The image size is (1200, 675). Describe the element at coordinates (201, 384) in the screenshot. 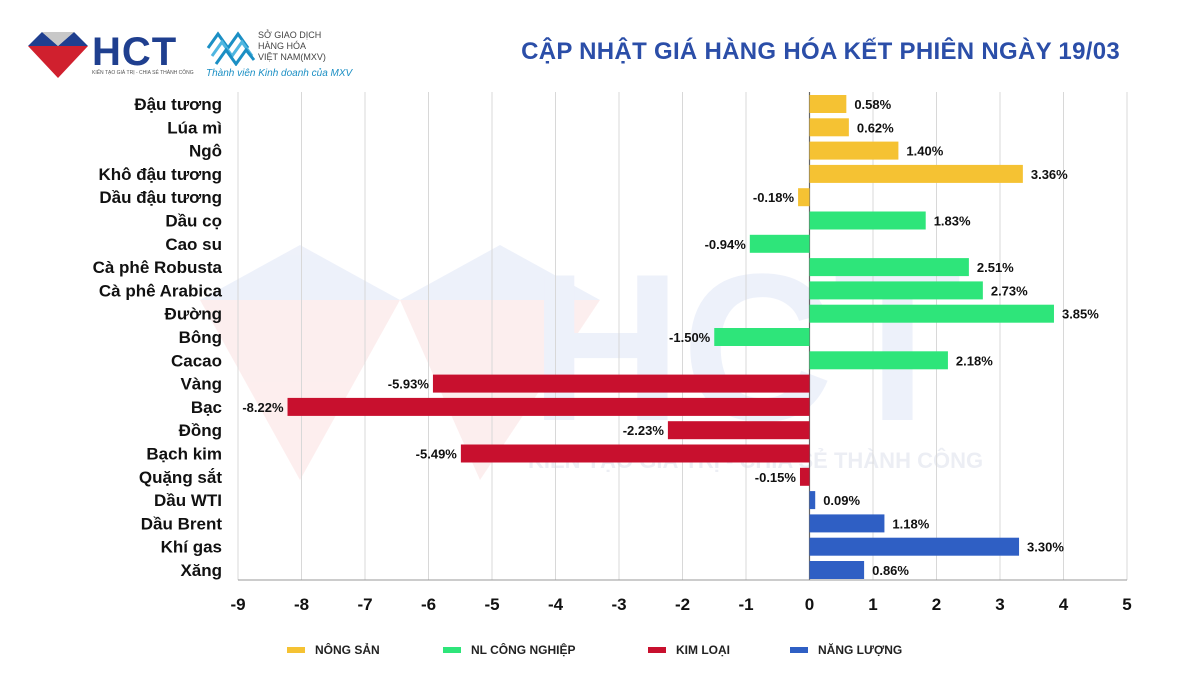

I see `category-label: Vàng` at that location.